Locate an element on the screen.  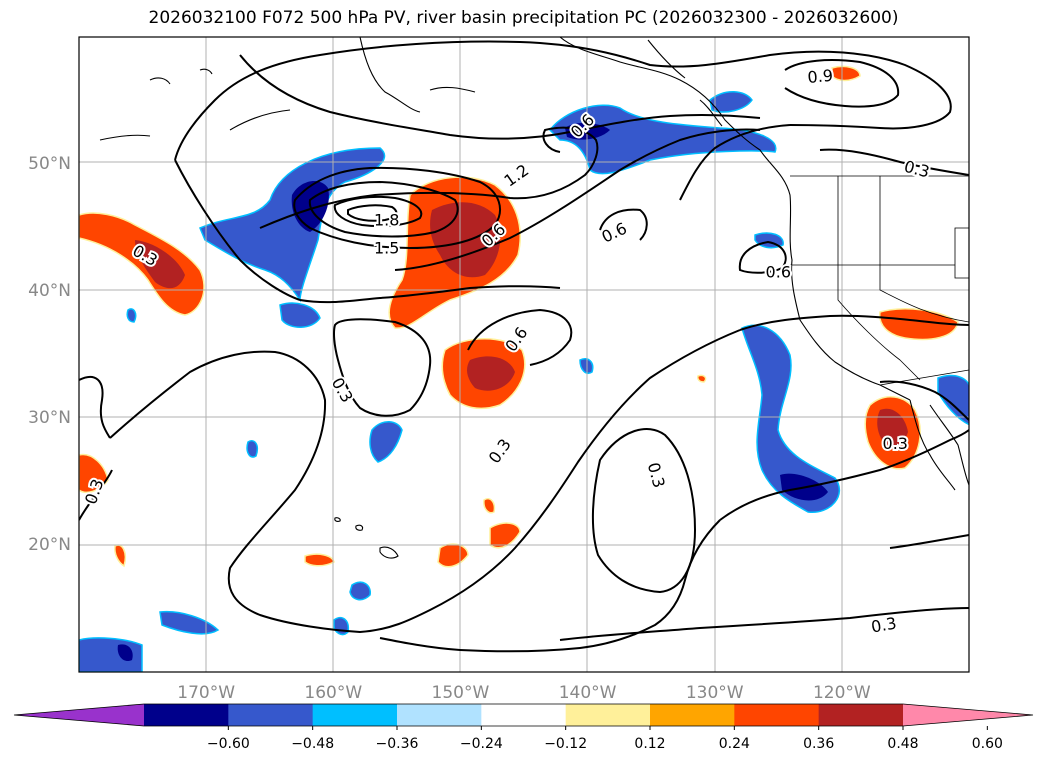
lon-label: 130°W is located at coordinates (715, 693).